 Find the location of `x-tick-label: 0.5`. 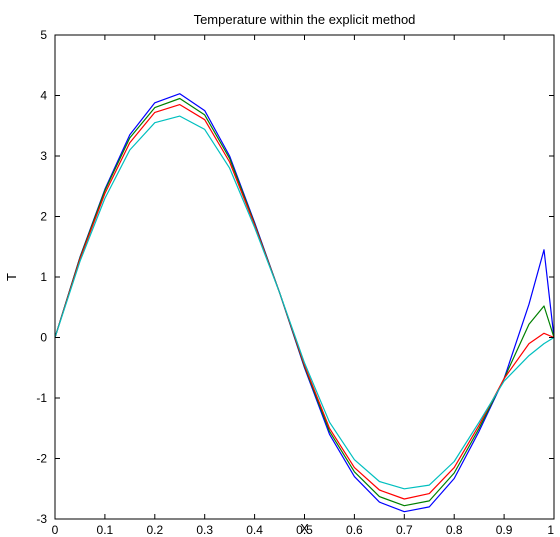

x-tick-label: 0.5 is located at coordinates (304, 530).